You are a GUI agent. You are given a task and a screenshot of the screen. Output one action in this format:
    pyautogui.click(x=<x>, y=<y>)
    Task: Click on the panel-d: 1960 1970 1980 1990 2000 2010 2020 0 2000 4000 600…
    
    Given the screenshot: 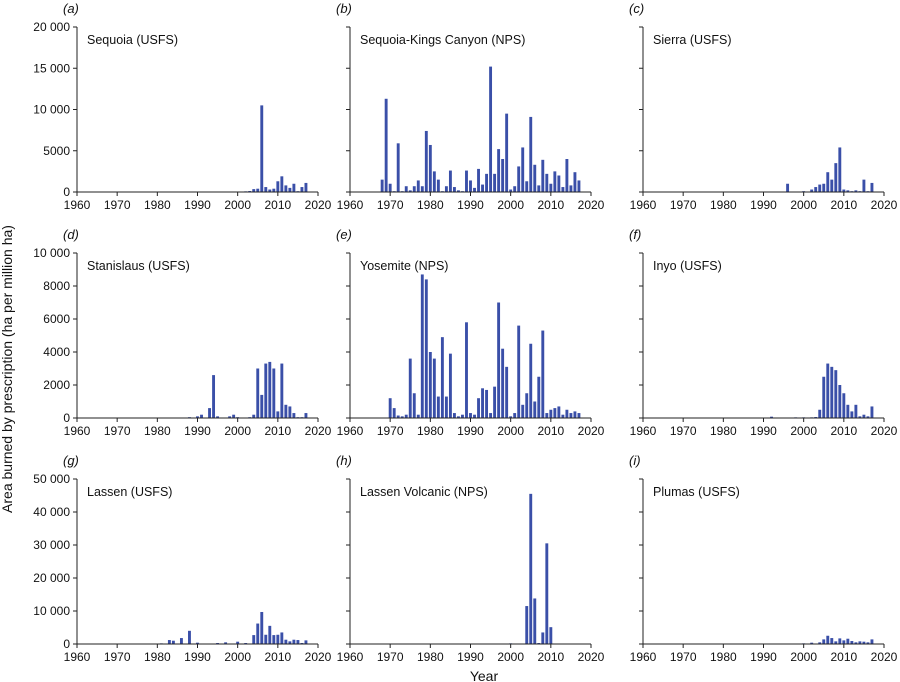 What is the action you would take?
    pyautogui.click(x=182, y=332)
    